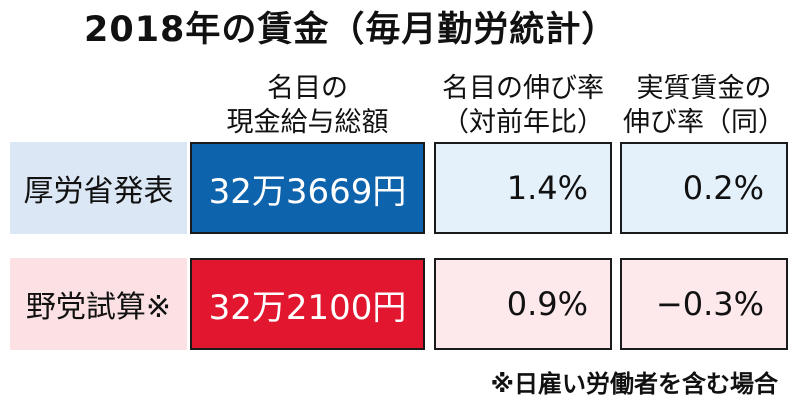 This screenshot has width=800, height=410. I want to click on row-label: 野党試算※, so click(98, 304).